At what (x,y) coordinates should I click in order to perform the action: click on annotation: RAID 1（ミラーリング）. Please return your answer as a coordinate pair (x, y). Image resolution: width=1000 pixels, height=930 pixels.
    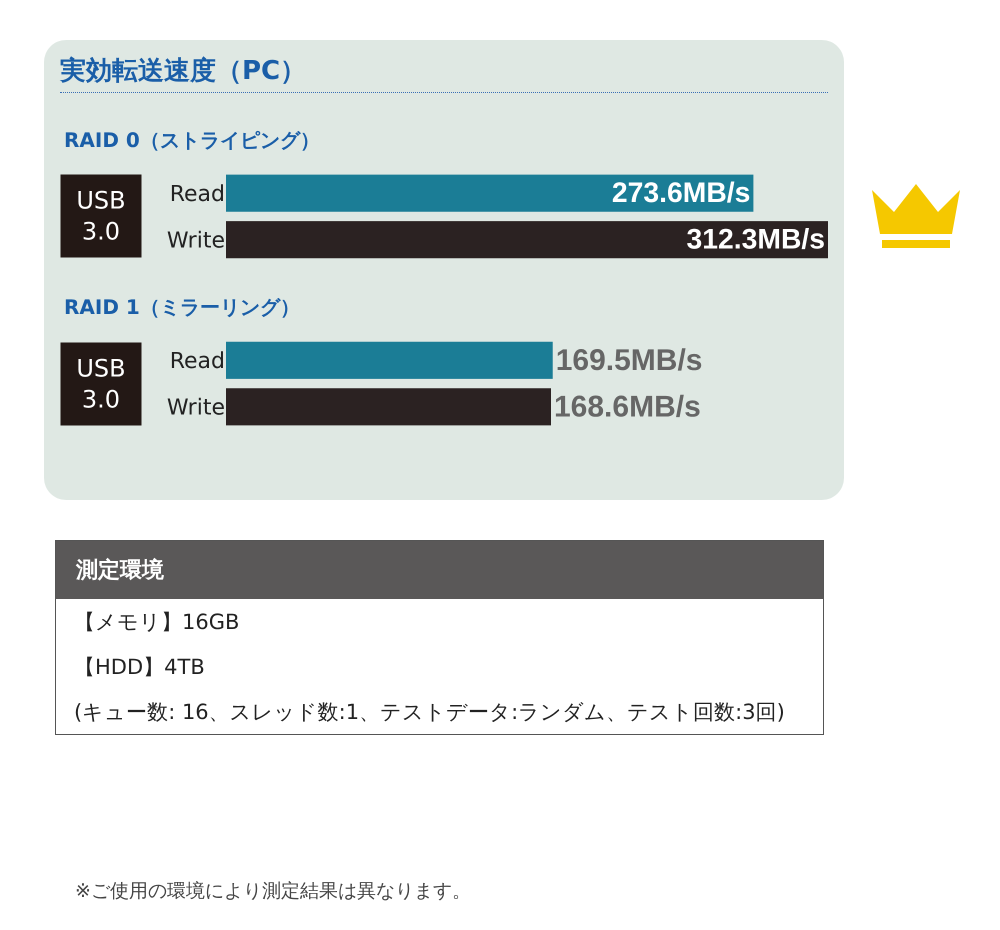
    Looking at the image, I should click on (182, 307).